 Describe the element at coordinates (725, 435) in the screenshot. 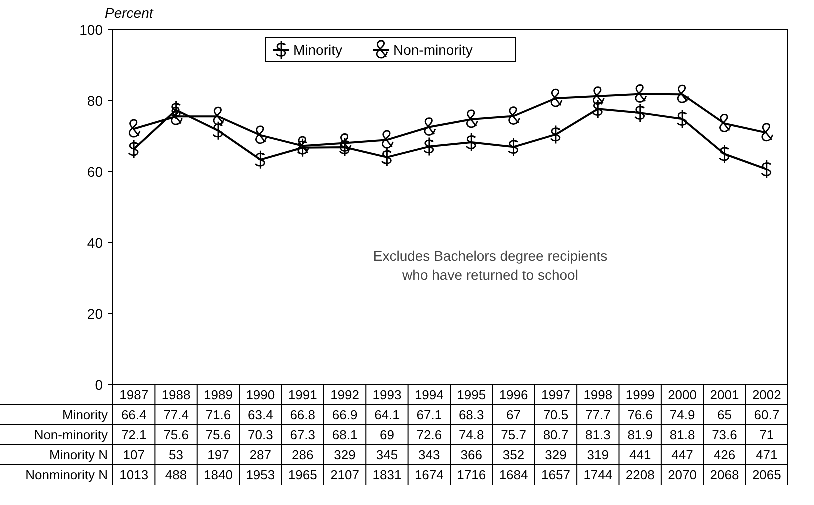

I see `data-label: 73.6` at that location.